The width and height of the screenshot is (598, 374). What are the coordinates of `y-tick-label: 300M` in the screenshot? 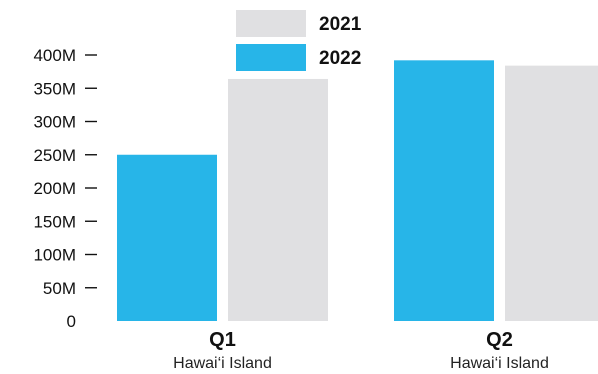 It's located at (54, 122).